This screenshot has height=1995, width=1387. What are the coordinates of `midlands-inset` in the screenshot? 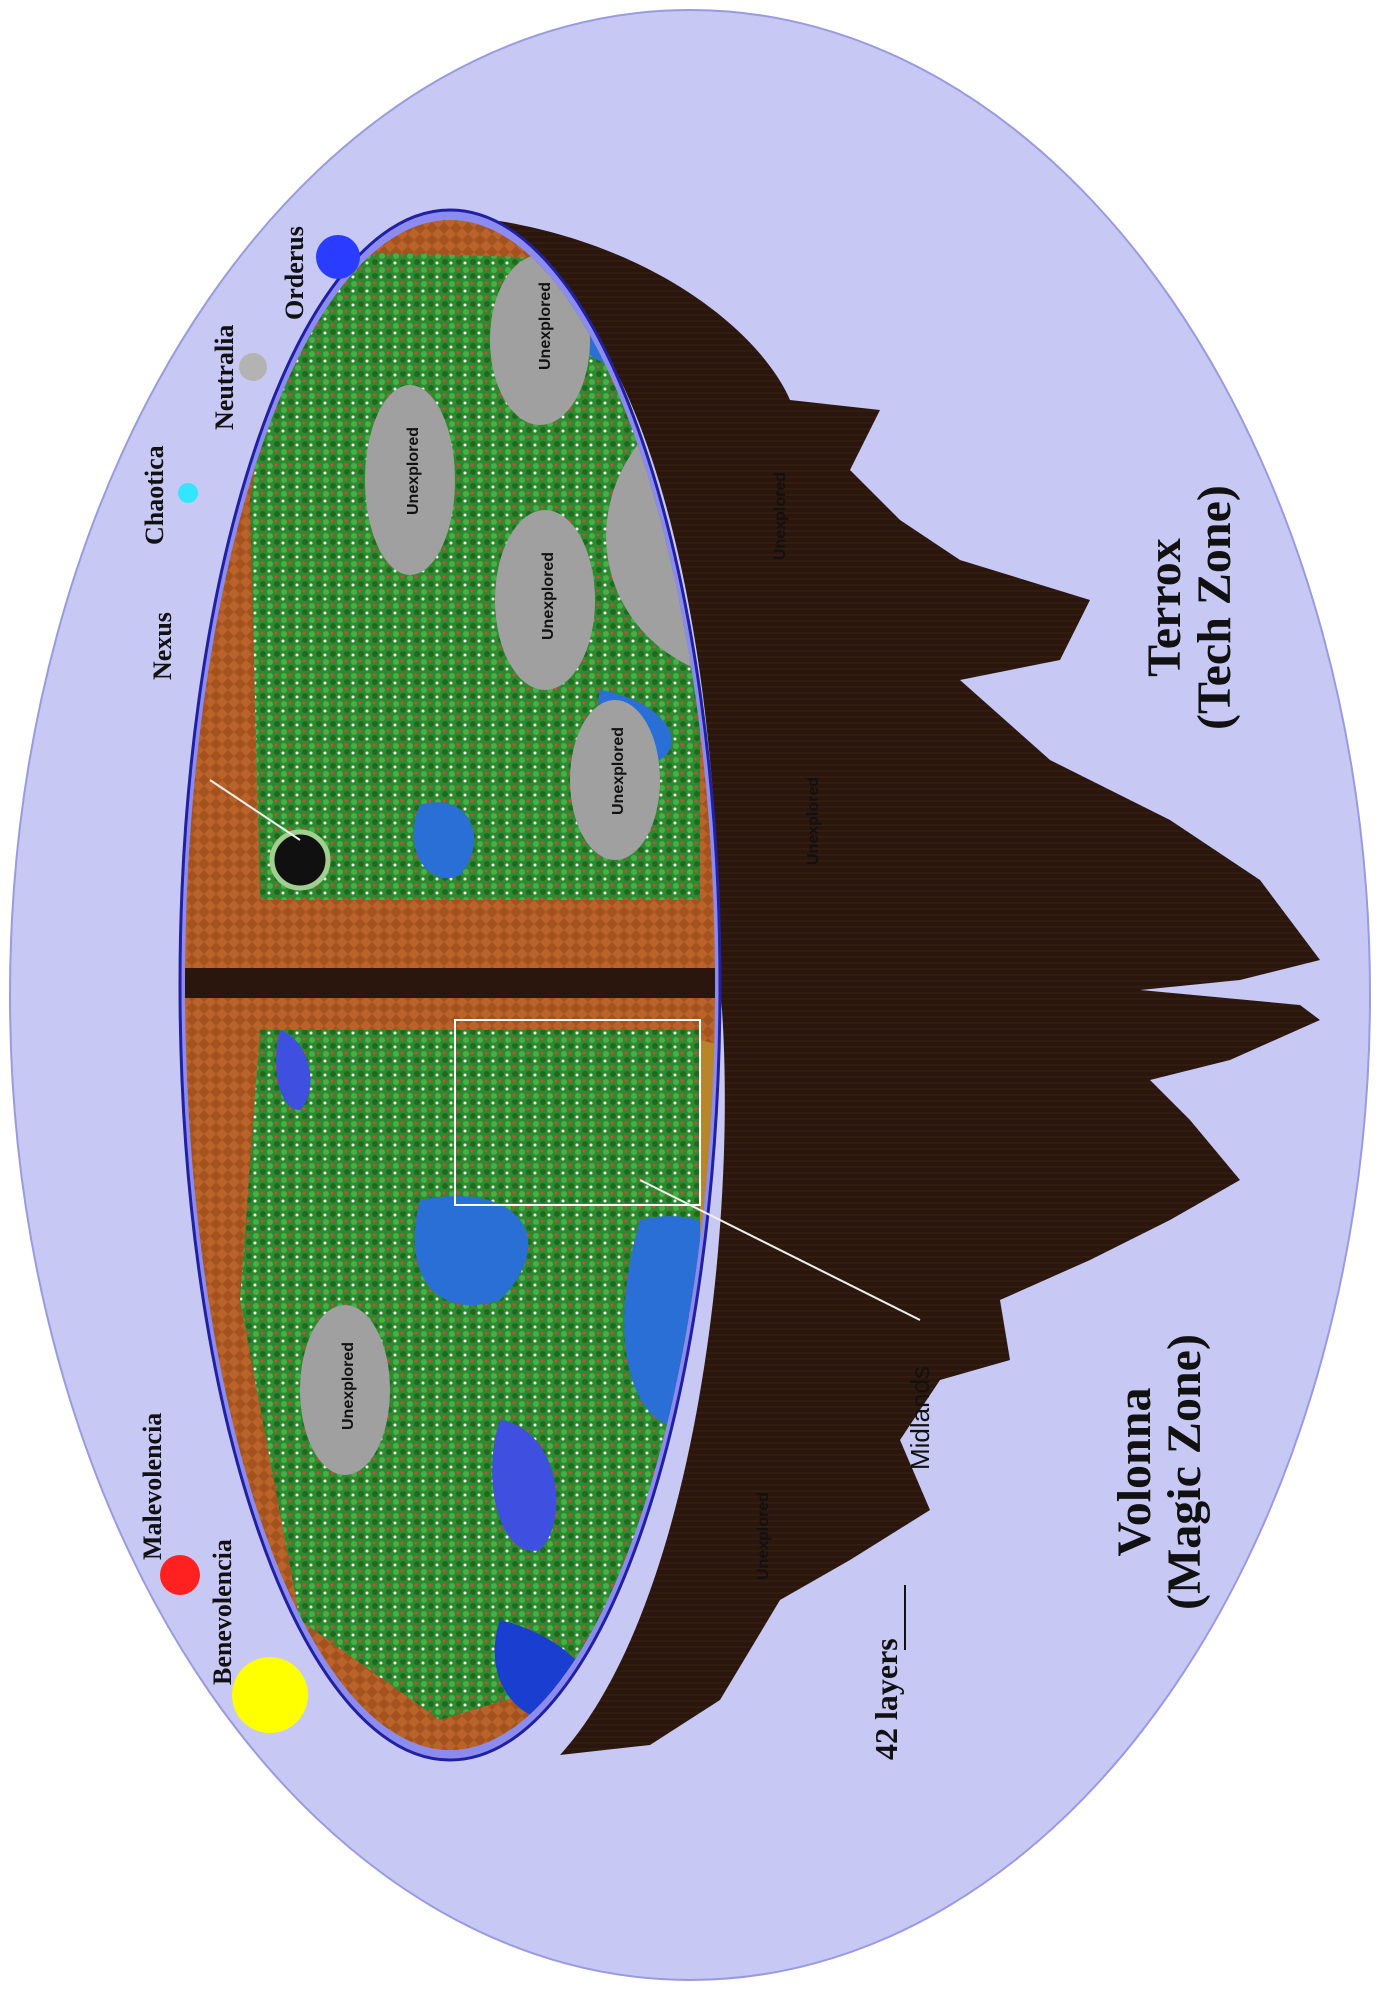 It's located at (577, 1112).